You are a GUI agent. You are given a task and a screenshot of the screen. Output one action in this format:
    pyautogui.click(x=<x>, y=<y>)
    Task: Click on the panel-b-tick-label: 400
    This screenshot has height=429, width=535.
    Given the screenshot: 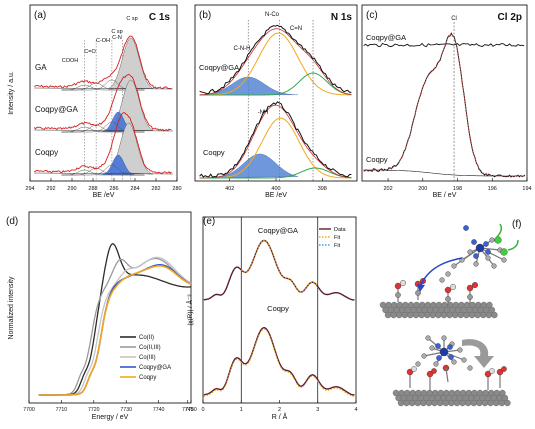 What is the action you would take?
    pyautogui.click(x=275, y=189)
    